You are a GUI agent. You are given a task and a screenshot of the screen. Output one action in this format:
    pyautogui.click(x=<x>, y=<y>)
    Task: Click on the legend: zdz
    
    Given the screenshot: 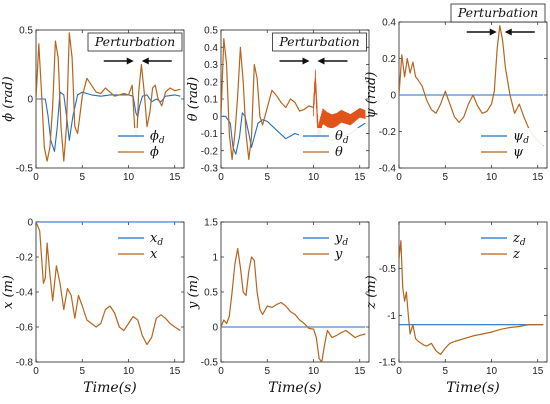 What is the action you would take?
    pyautogui.click(x=510, y=248)
    